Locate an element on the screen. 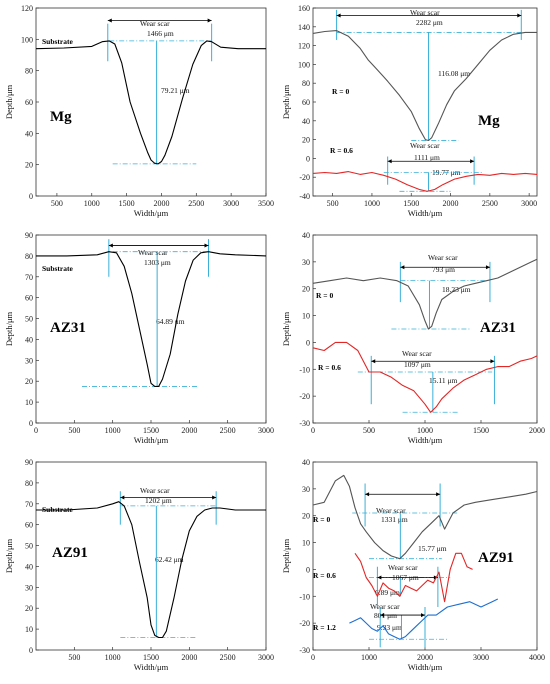 This screenshot has height=684, width=550. y-tick-label: 10 is located at coordinates (29, 629).